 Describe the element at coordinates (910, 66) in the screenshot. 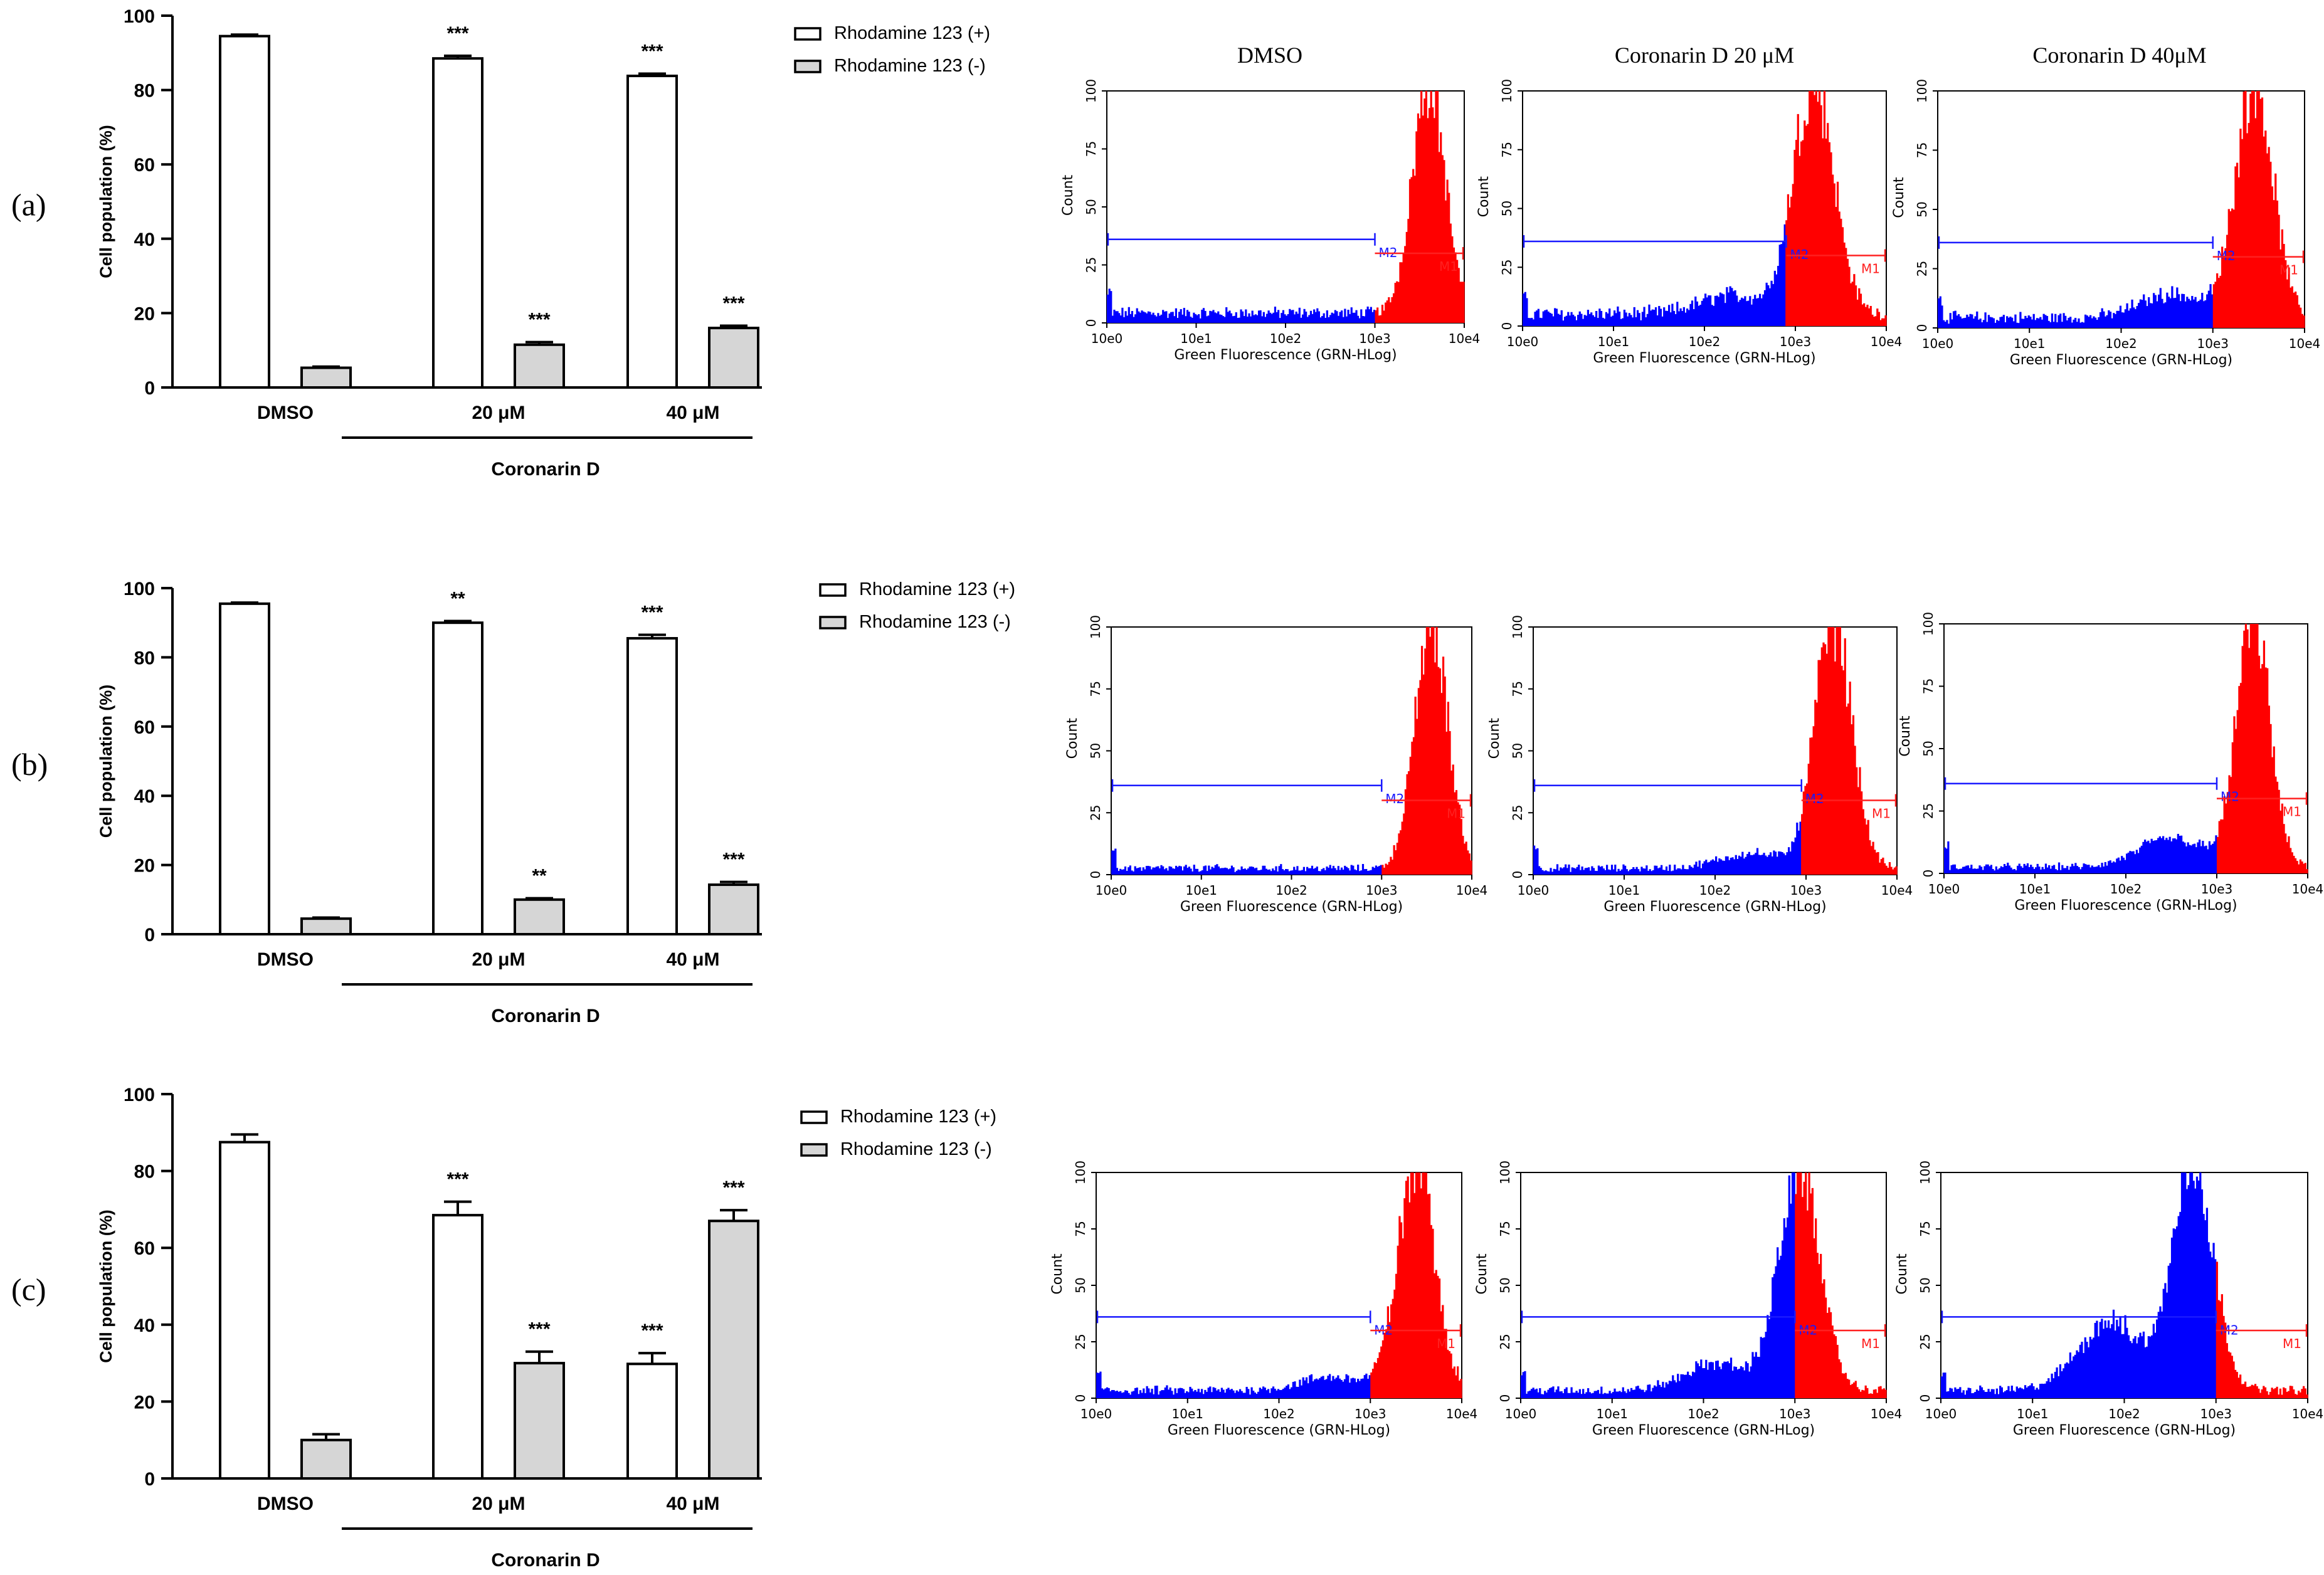

I see `legend-label: Rhodamine 123 (-)` at that location.